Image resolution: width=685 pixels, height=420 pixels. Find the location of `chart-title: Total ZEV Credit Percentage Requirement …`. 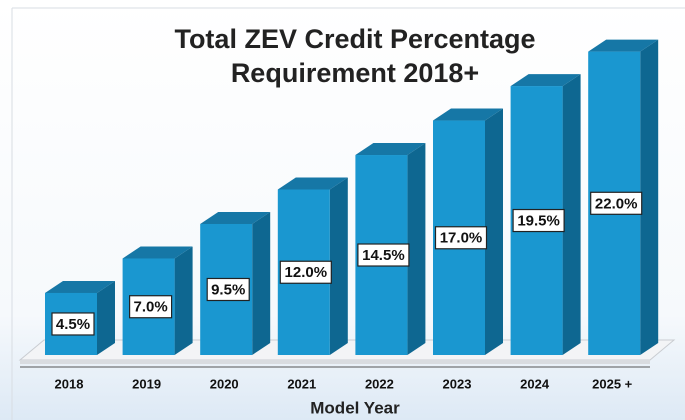

chart-title: Total ZEV Credit Percentage Requirement … is located at coordinates (355, 56).